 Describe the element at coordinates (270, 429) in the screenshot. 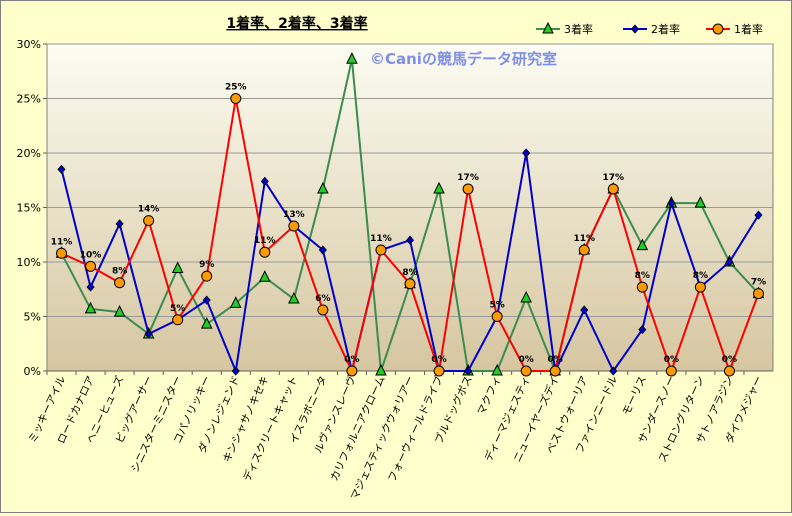

I see `x-tick-label: ディスクリートキャット` at that location.